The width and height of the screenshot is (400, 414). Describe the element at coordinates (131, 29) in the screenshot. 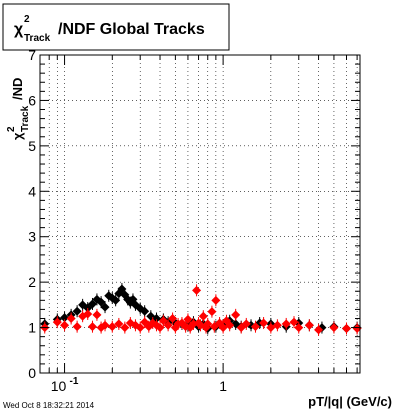

I see `title-rest: /NDF Global Tracks` at that location.